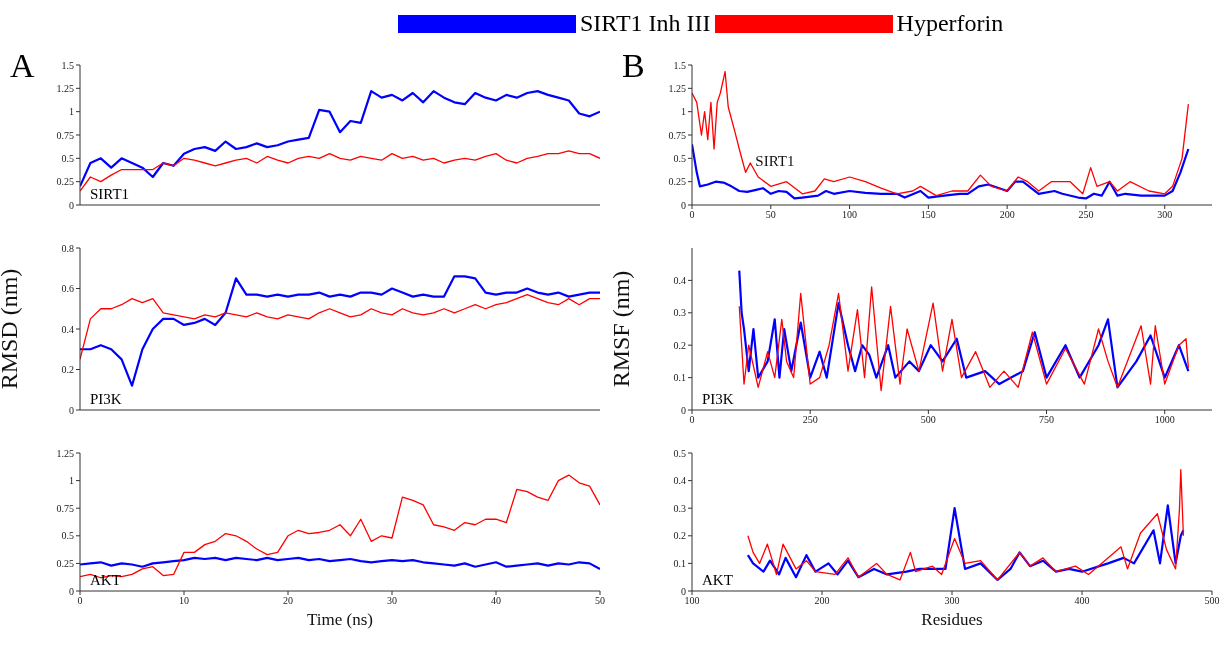 This screenshot has width=1225, height=648. I want to click on x-tick-label: 1000, so click(1164, 420).